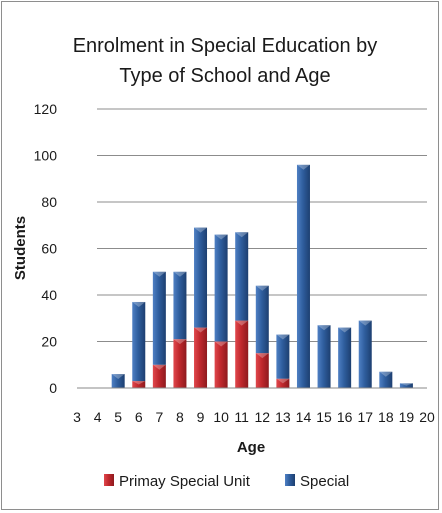 The height and width of the screenshot is (513, 442). Describe the element at coordinates (53, 388) in the screenshot. I see `y-tick-label-0: 0` at that location.